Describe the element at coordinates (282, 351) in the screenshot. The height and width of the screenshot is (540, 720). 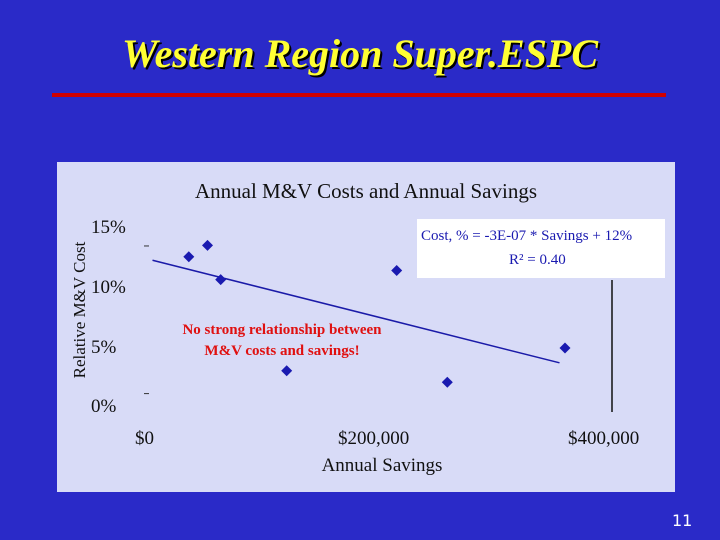
I see `annotation-line: M&V costs and savings!` at that location.